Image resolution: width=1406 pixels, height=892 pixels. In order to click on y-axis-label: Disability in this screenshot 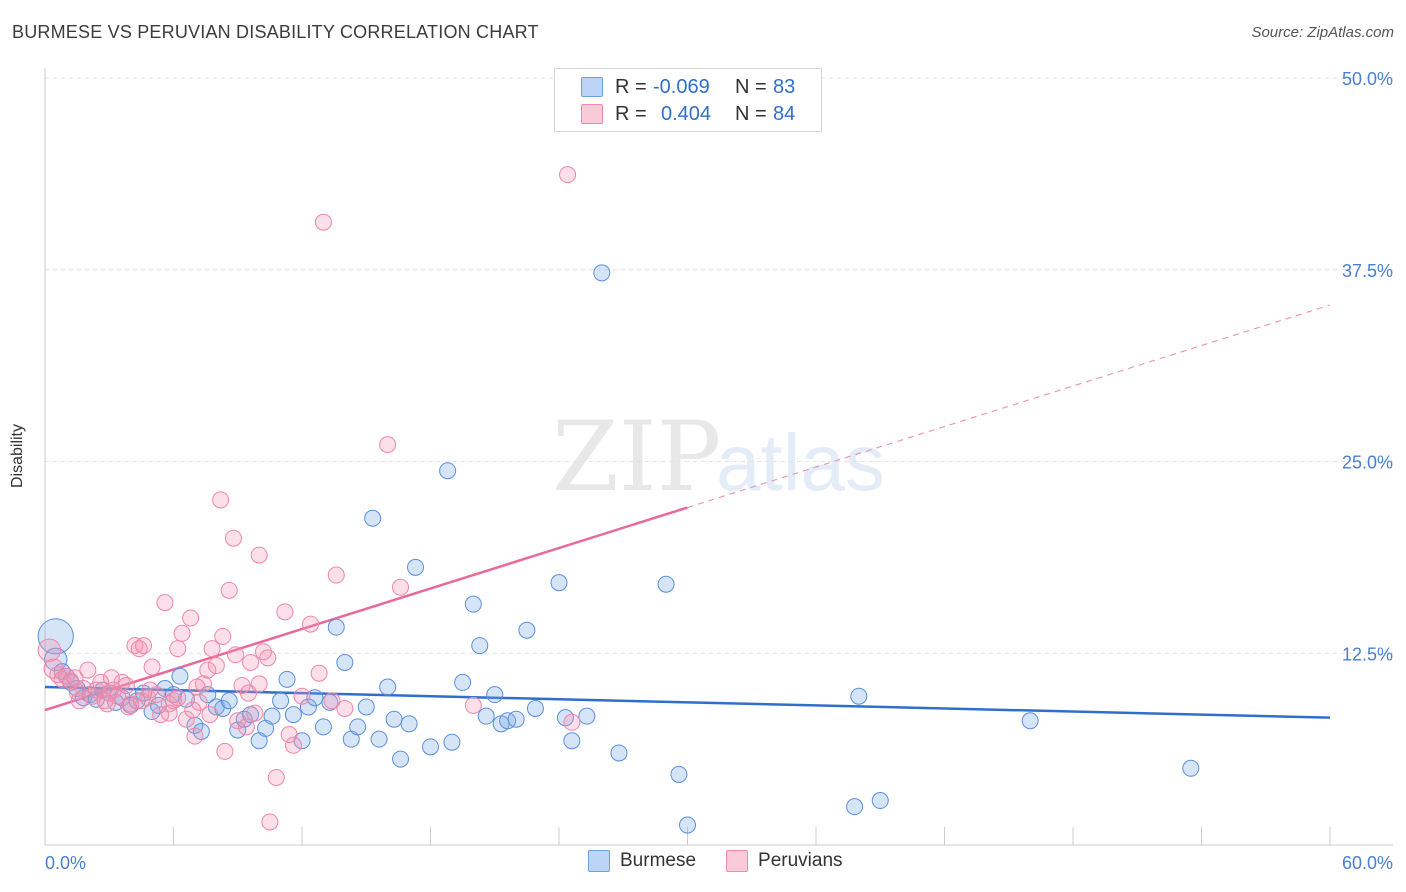, I will do `click(17, 456)`.